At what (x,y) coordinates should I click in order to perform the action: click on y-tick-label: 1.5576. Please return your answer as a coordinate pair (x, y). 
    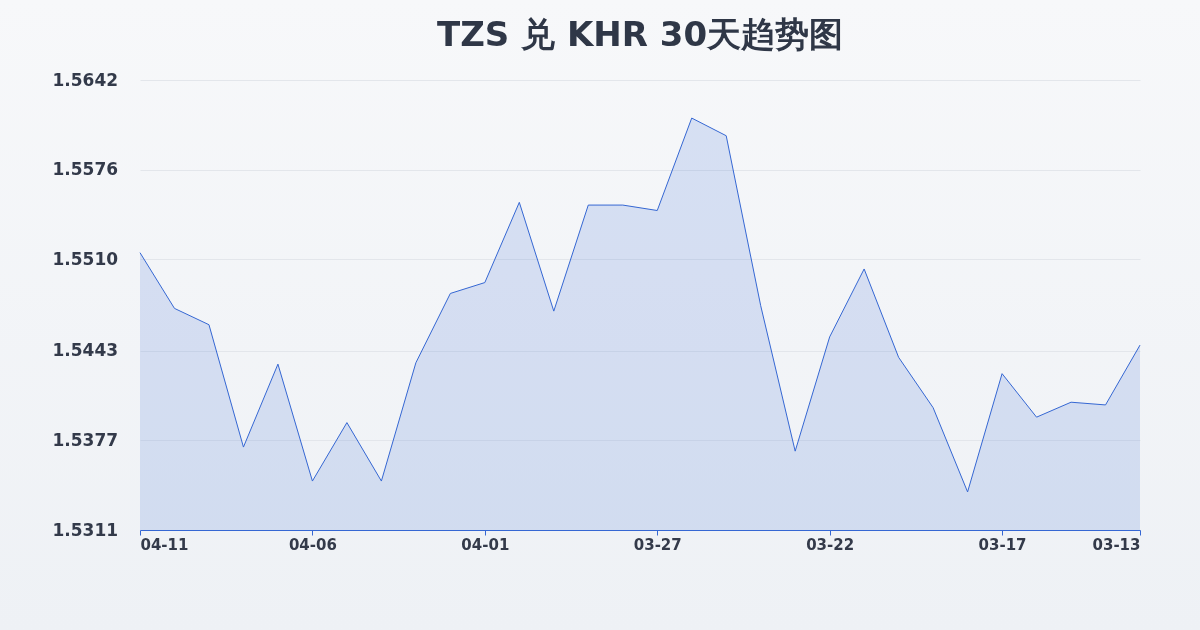
    Looking at the image, I should click on (85, 169).